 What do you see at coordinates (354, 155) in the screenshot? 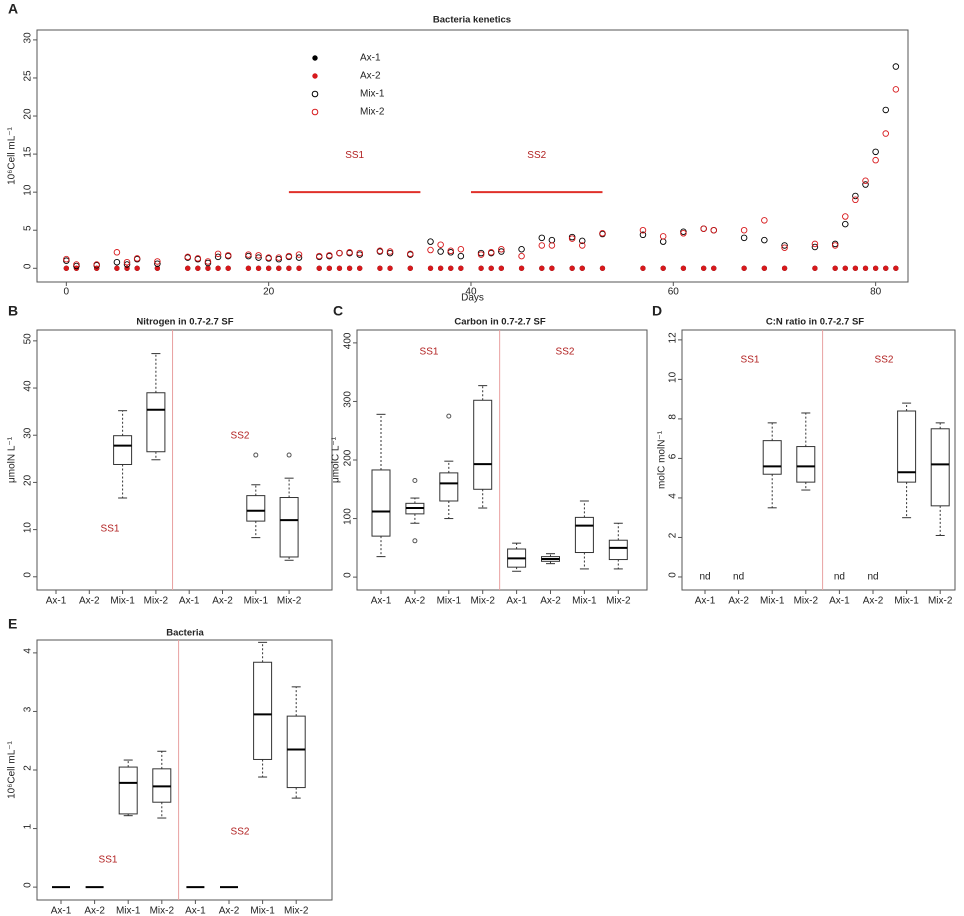
I see `period-label: SS1` at bounding box center [354, 155].